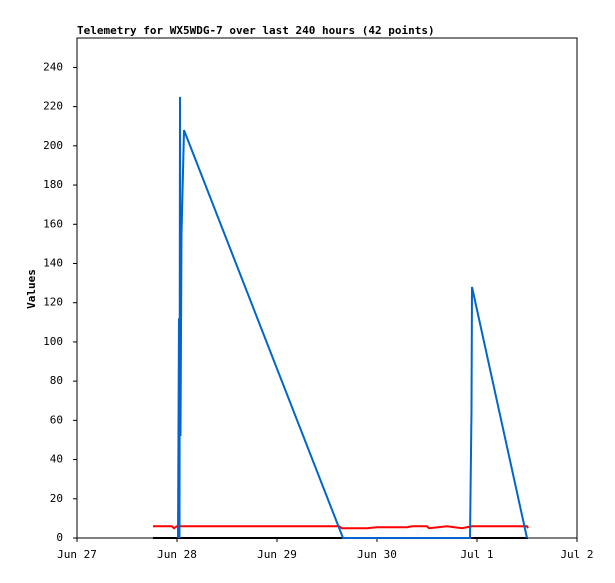  What do you see at coordinates (377, 554) in the screenshot?
I see `x-tick-label: Jun 30` at bounding box center [377, 554].